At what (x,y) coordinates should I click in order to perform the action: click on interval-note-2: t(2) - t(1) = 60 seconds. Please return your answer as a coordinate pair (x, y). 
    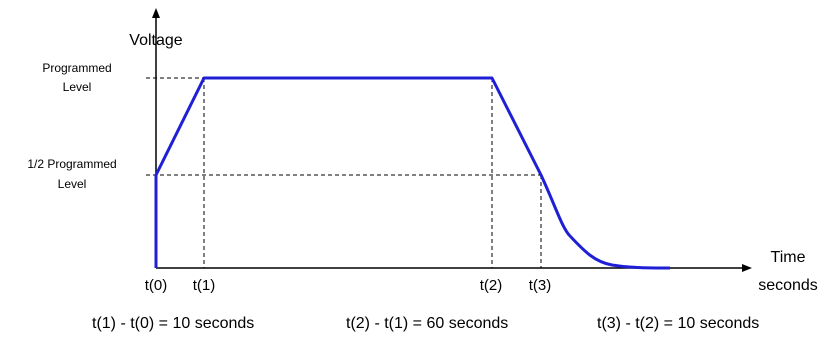
    Looking at the image, I should click on (427, 323).